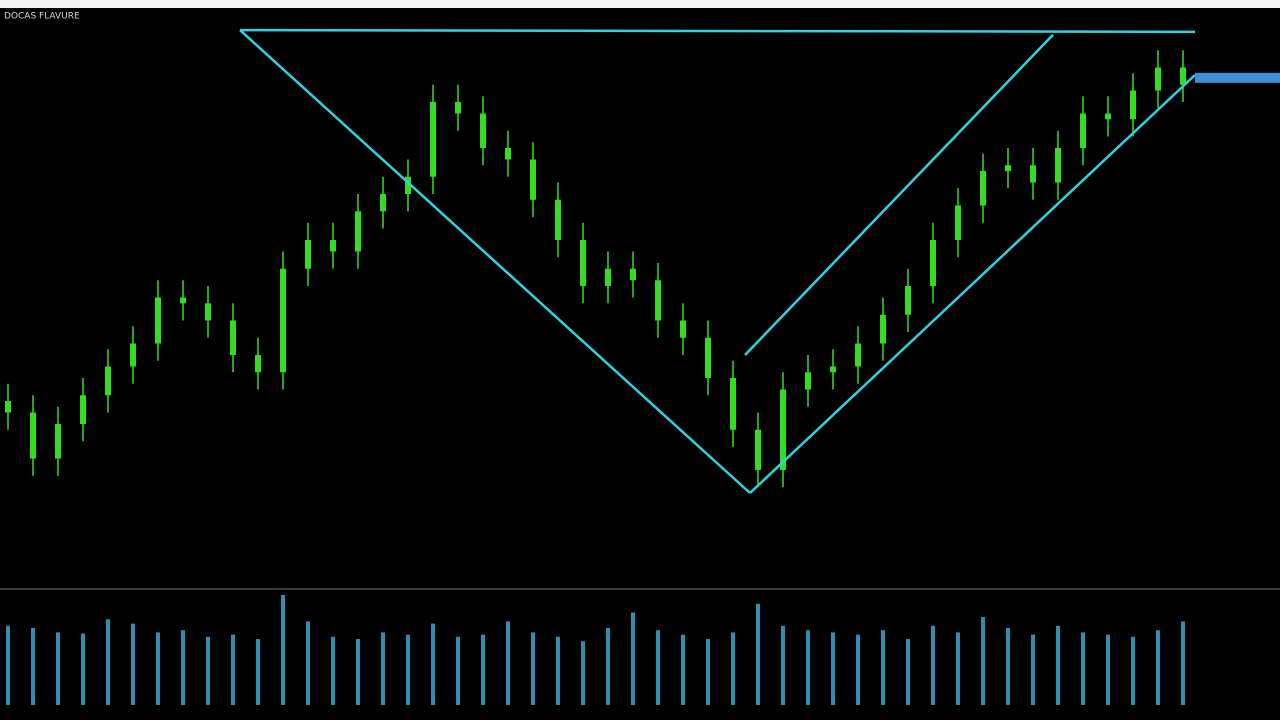 This screenshot has width=1280, height=720. I want to click on chart-title: DOCAS FLAVURE, so click(42, 17).